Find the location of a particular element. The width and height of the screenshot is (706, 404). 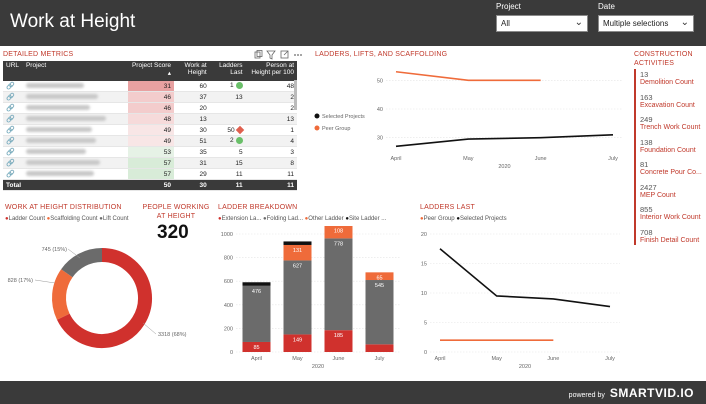

person-at-height-cell: 48 is located at coordinates (271, 86).